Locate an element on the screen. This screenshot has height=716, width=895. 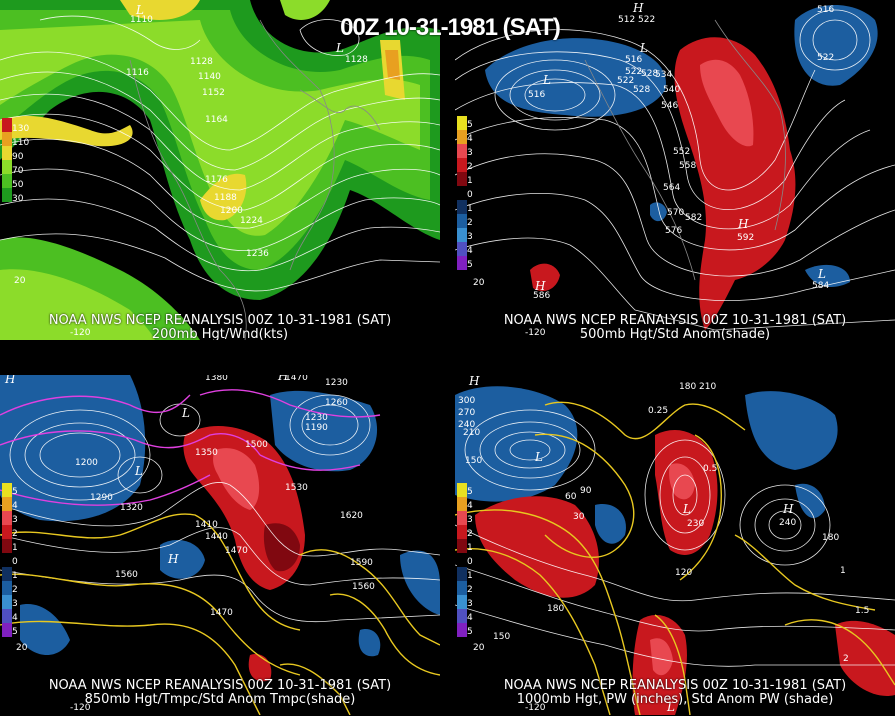
contour-label: 270 is located at coordinates (466, 413).